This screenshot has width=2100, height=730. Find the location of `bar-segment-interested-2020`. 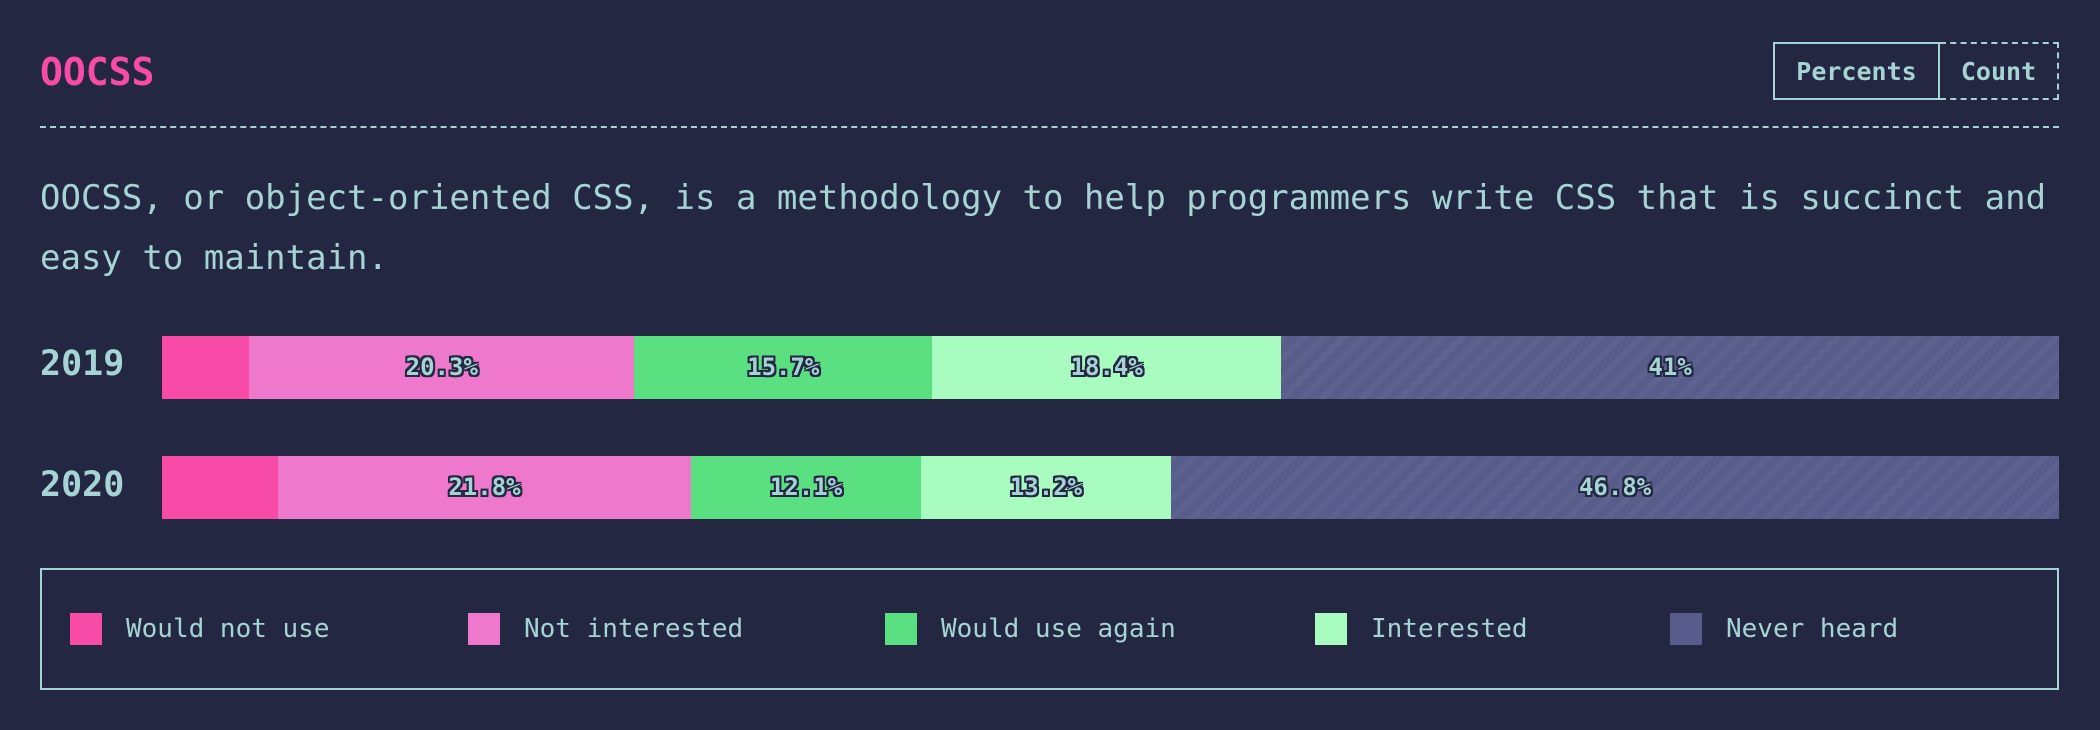

bar-segment-interested-2020 is located at coordinates (1046, 487).